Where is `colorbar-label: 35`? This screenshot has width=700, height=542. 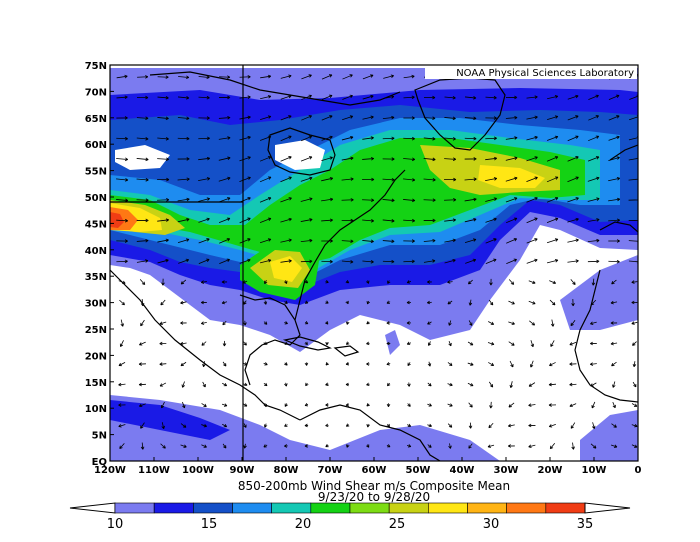 colorbar-label: 35 is located at coordinates (585, 524).